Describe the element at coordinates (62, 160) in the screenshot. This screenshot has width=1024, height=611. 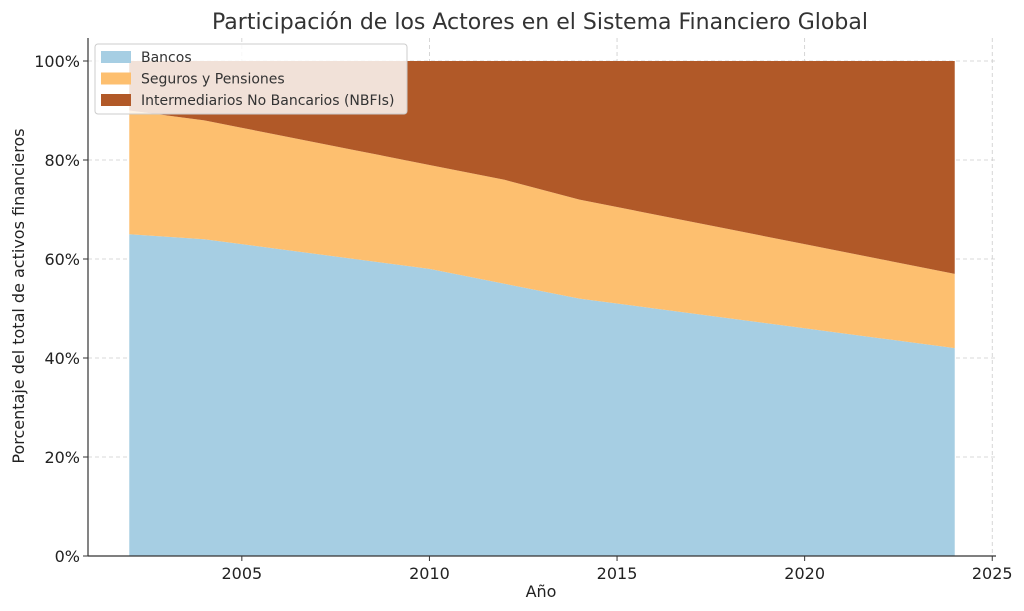
I see `y-tick-label-4: 80%` at that location.